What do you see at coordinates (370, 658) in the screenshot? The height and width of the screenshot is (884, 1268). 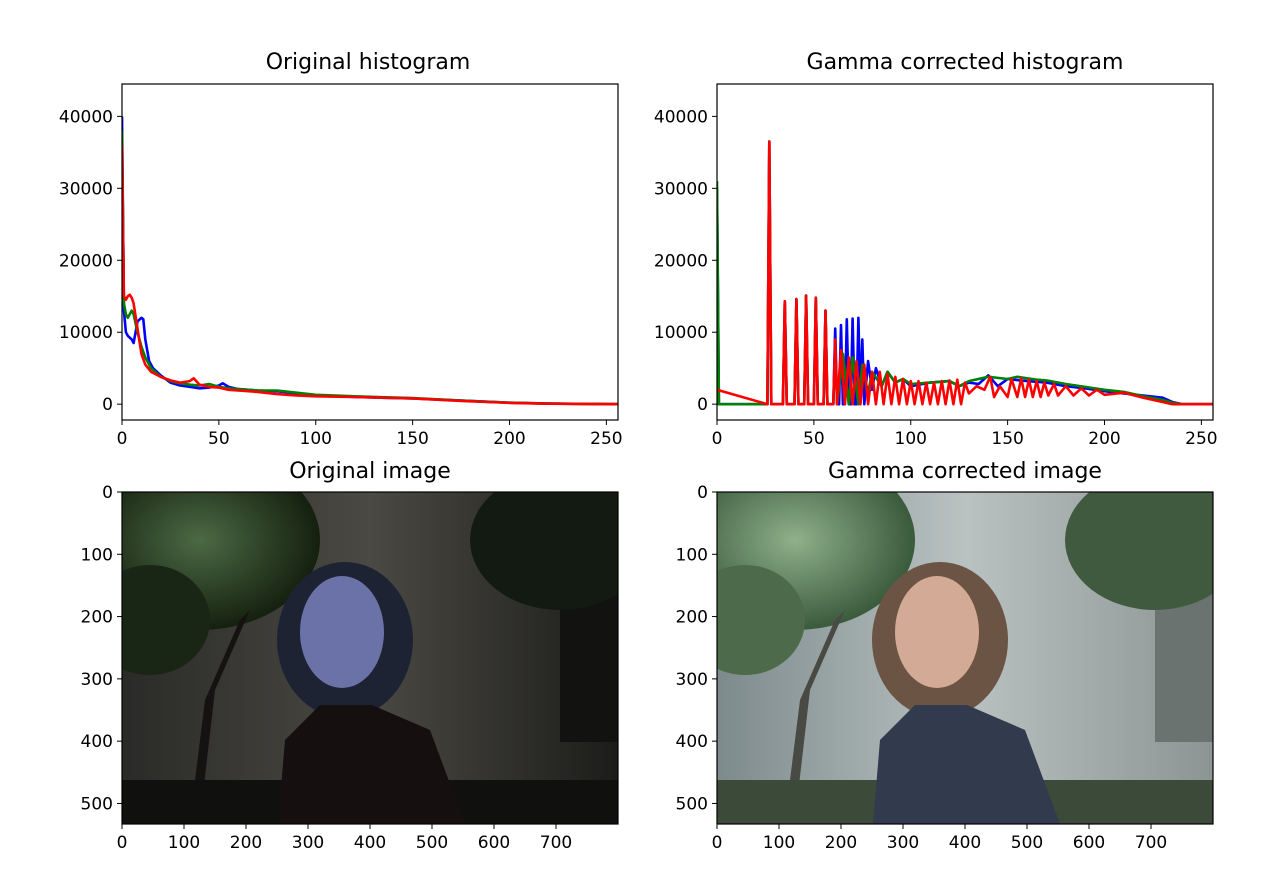 I see `original-image` at bounding box center [370, 658].